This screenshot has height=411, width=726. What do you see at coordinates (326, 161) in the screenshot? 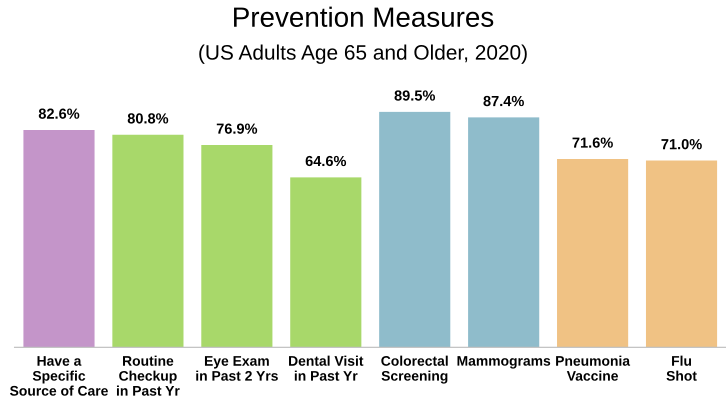
I see `data-label: 64.6%` at bounding box center [326, 161].